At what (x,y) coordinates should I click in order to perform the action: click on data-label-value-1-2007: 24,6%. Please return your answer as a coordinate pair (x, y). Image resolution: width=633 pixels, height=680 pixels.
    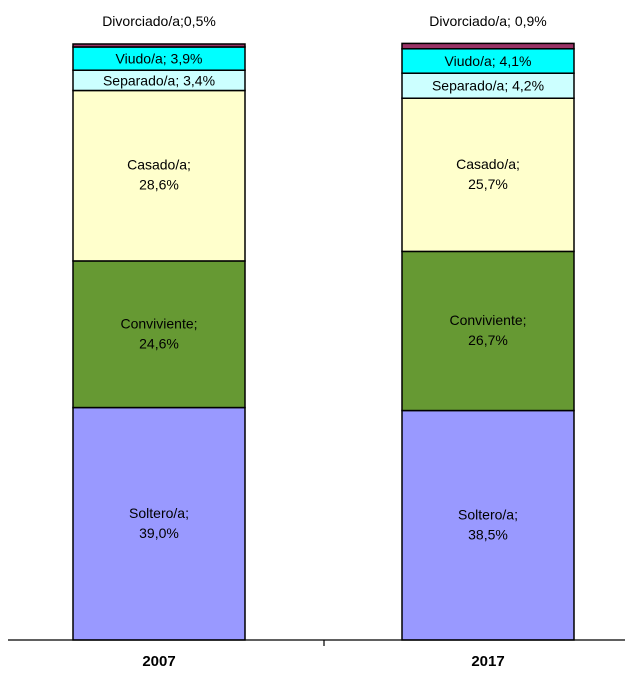
    Looking at the image, I should click on (159, 343).